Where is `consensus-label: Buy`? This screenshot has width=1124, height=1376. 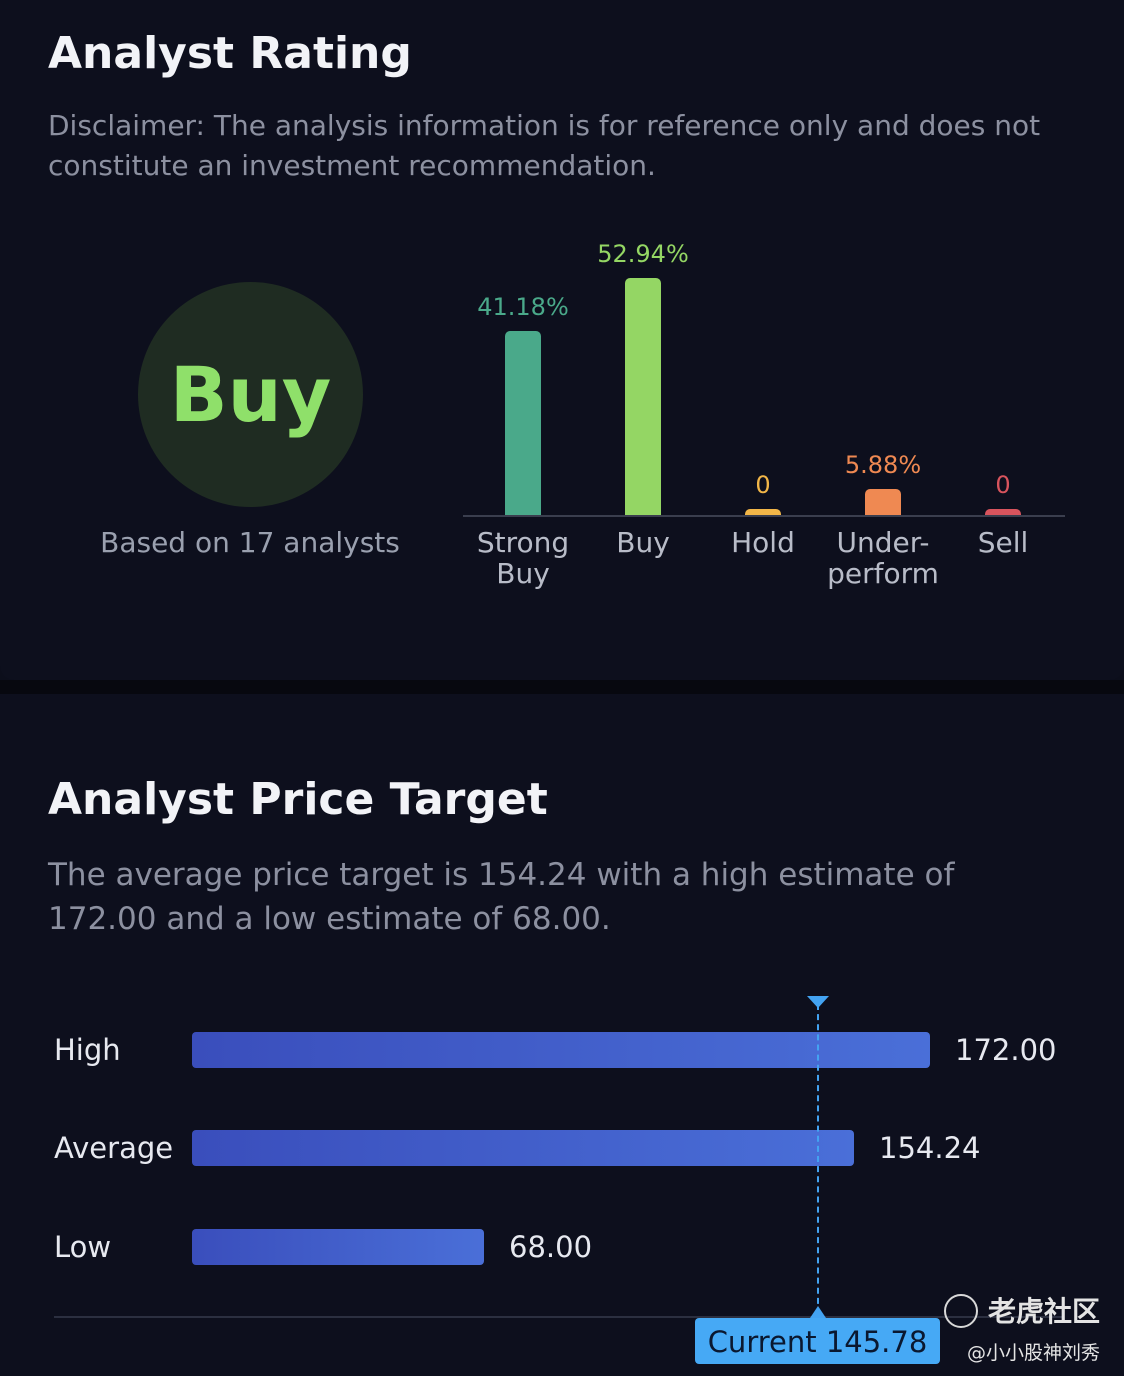 consensus-label: Buy is located at coordinates (250, 394).